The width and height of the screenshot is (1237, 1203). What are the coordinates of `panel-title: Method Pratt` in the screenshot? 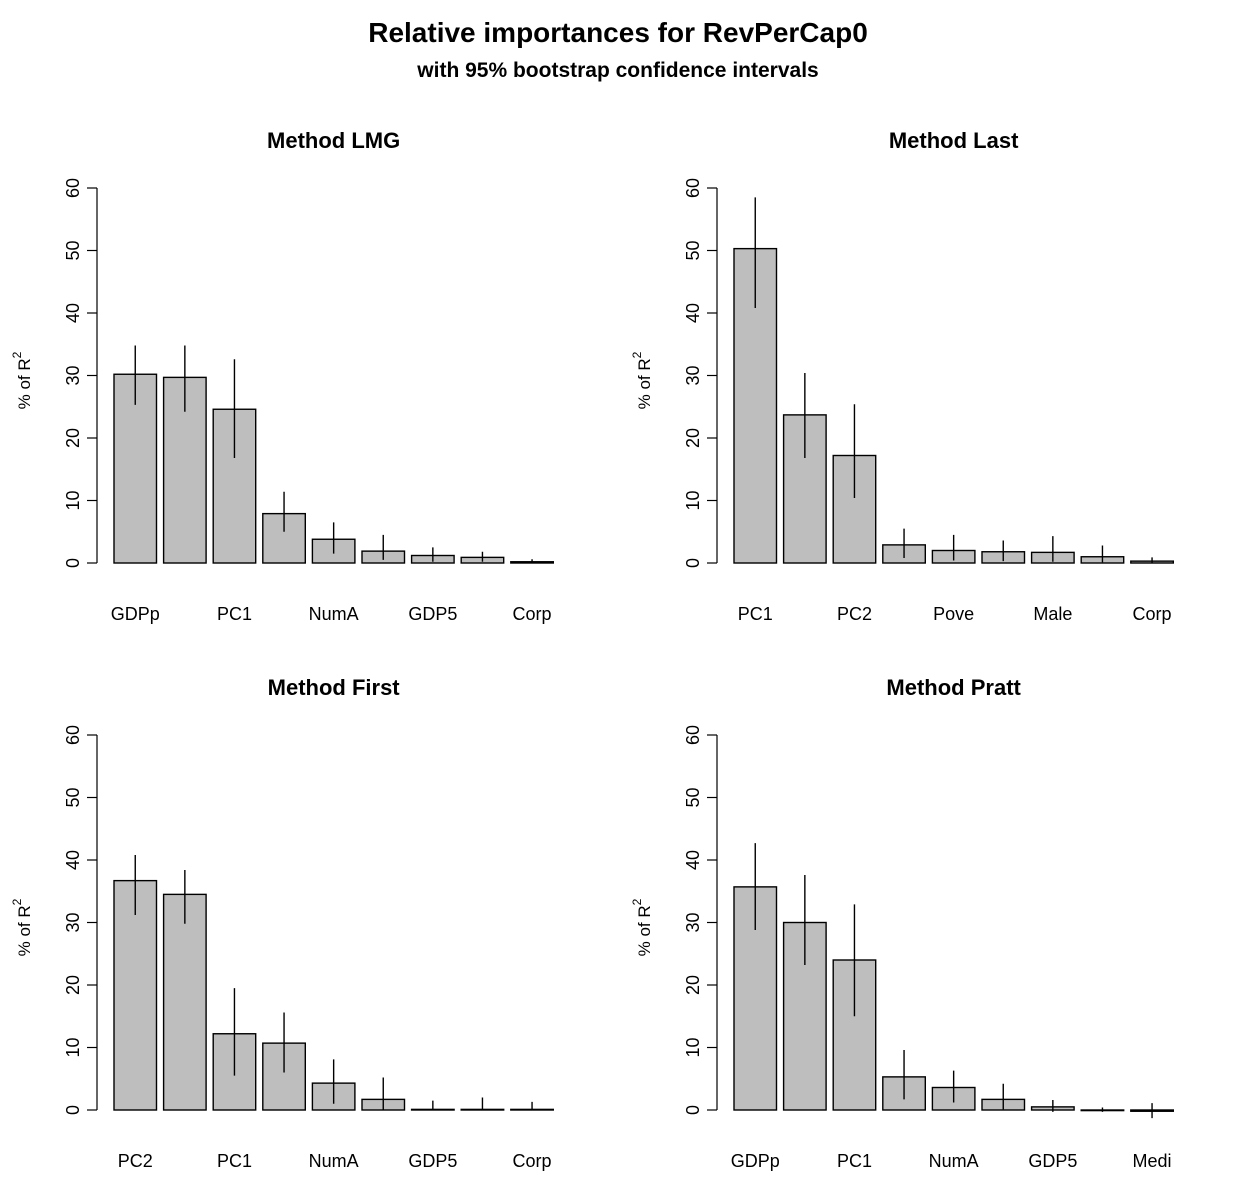 It's located at (953, 687).